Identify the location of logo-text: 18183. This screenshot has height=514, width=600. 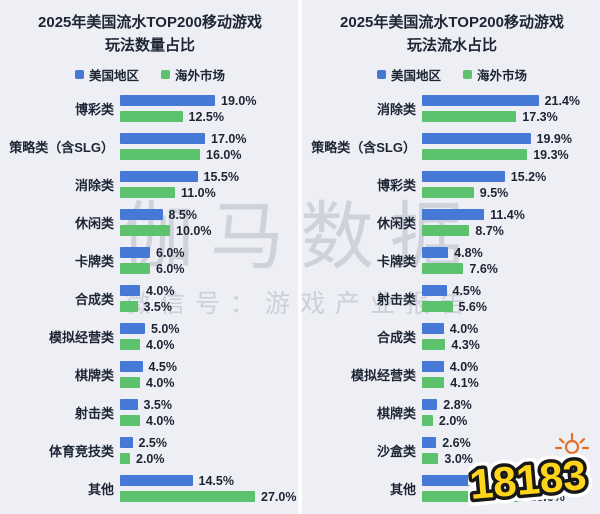
(528, 479).